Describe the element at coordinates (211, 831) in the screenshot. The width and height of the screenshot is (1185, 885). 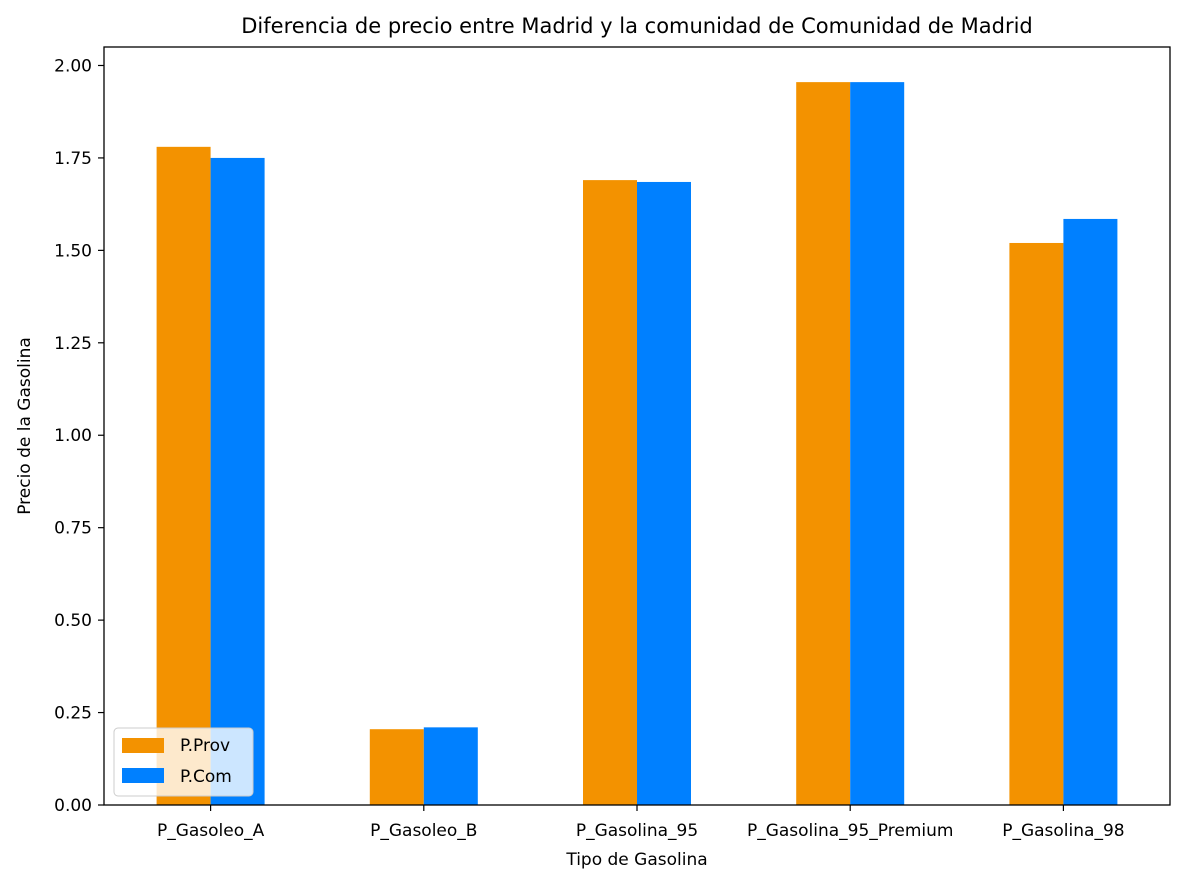
I see `x-tick-label: P_Gasoleo_A` at that location.